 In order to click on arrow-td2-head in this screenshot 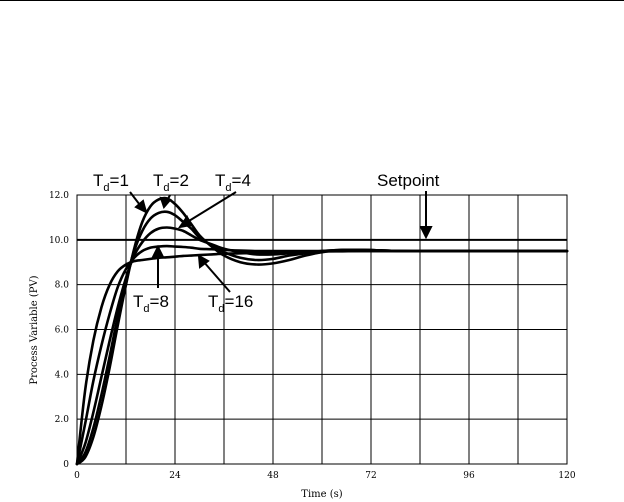, I will do `click(165, 202)`.